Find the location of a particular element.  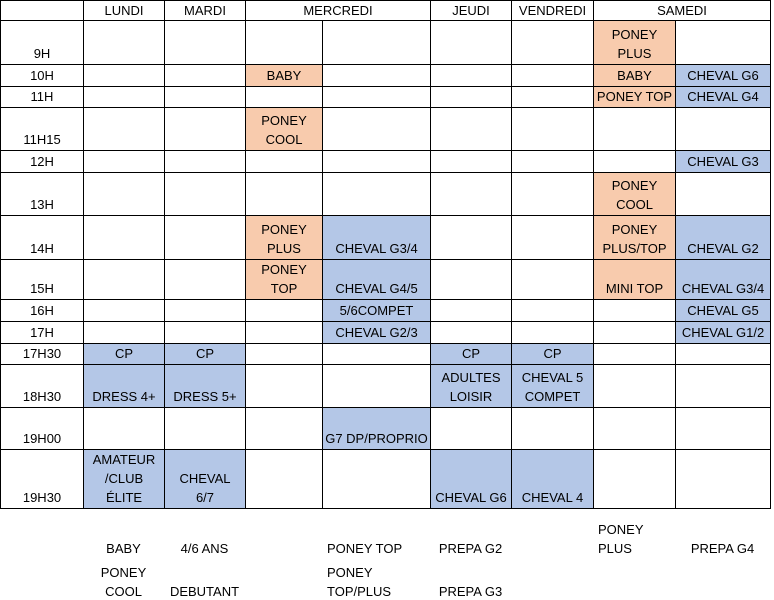

lesson-cell: 5/6COMPET is located at coordinates (376, 310).